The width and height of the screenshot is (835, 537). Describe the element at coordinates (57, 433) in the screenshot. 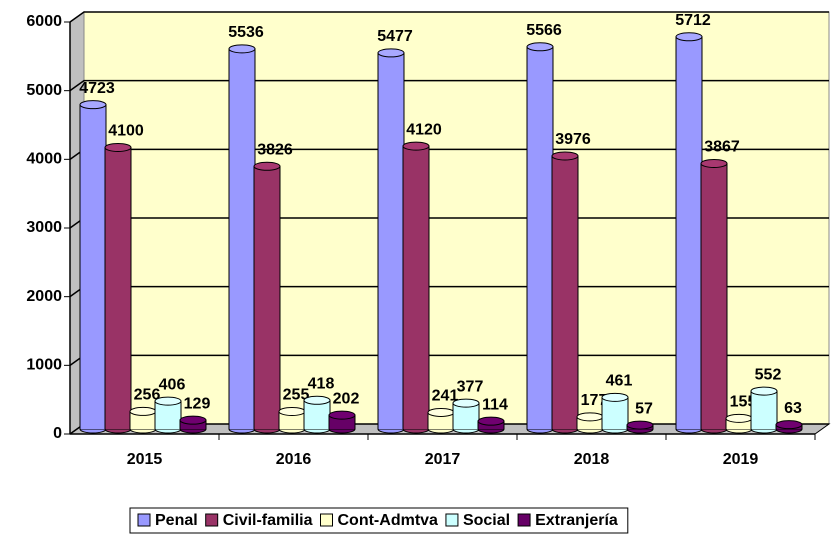

I see `y-tick-label: 0` at that location.